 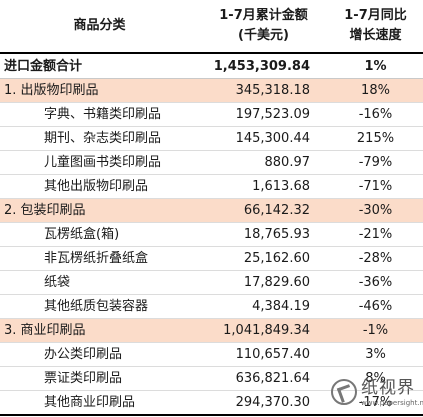 What do you see at coordinates (388, 388) in the screenshot?
I see `watermark-brand: 纸视界` at bounding box center [388, 388].